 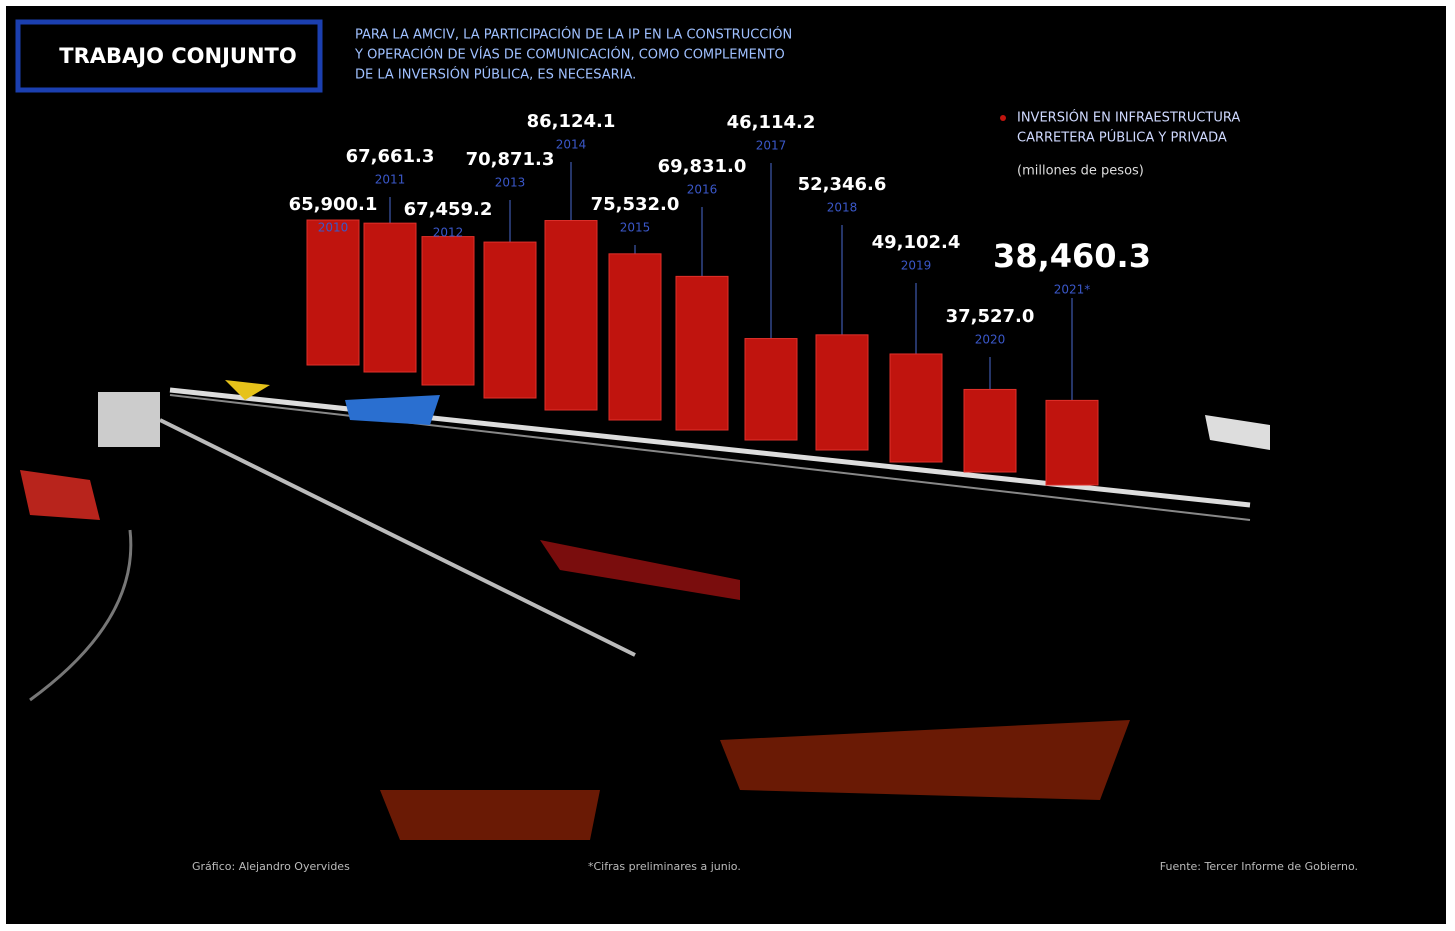 I want to click on legend-label: CARRETERA PÚBLICA Y PRIVADA, so click(x=1122, y=138).